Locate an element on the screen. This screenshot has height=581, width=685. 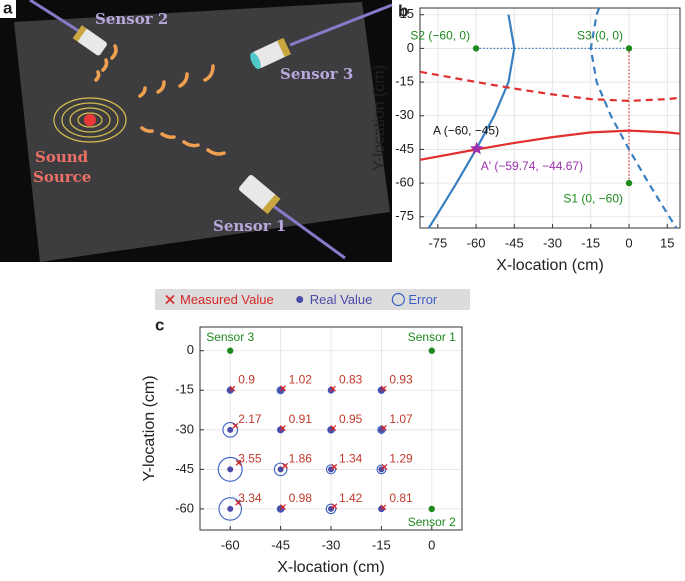
y-axis-title: Y-location (cm) is located at coordinates (379, 118).